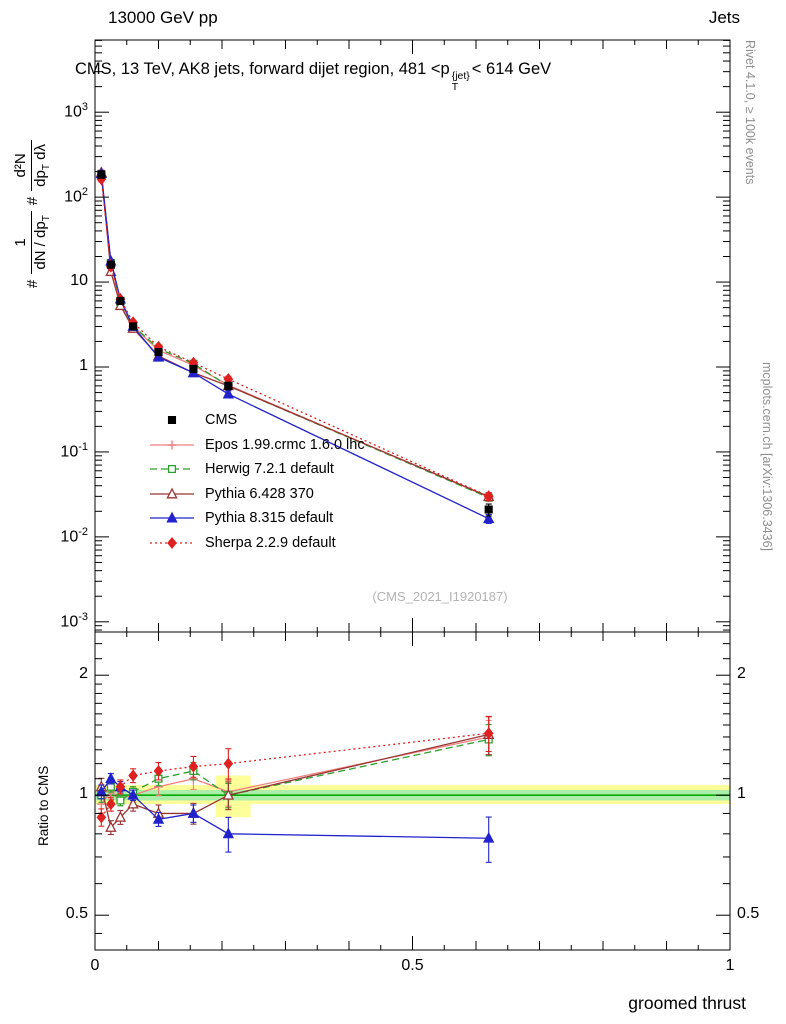 Image resolution: width=786 pixels, height=1024 pixels. I want to click on main-y-tick-label: 10, so click(79, 281).